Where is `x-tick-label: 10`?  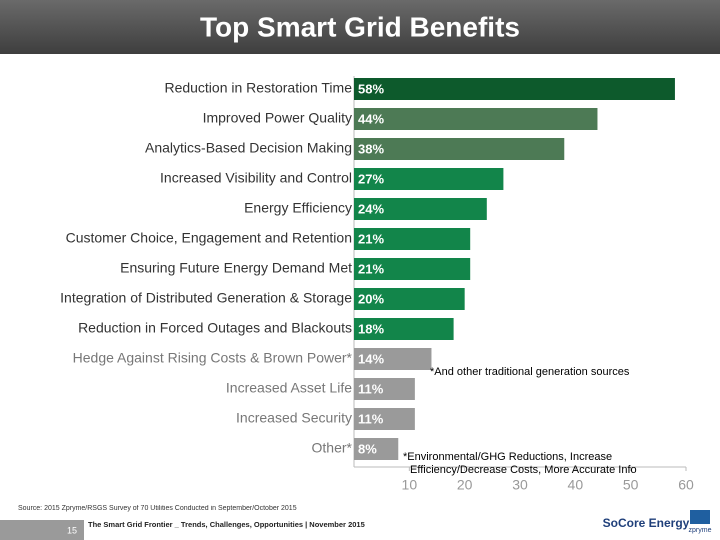 x-tick-label: 10 is located at coordinates (410, 485).